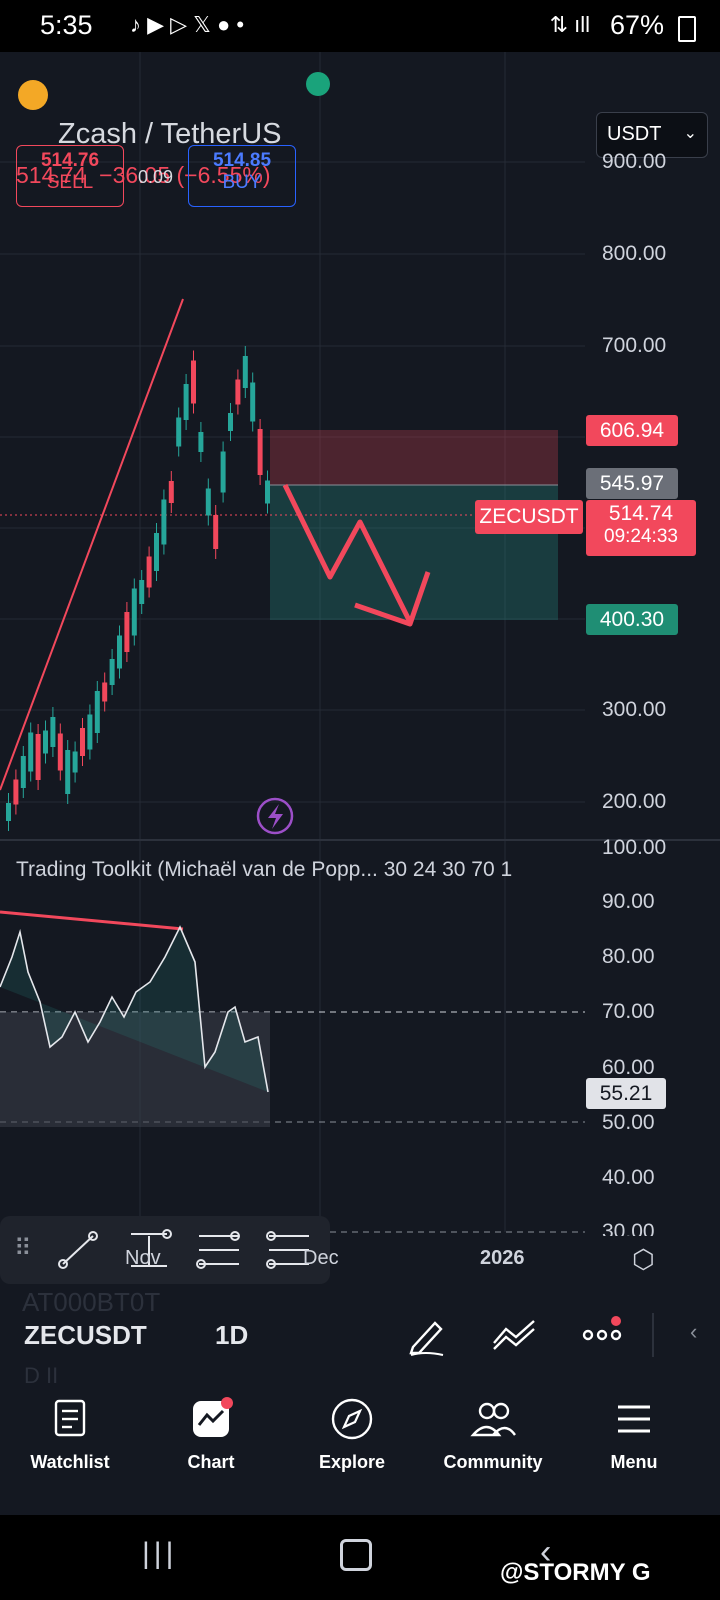  Describe the element at coordinates (187, 24) in the screenshot. I see `notification-icons: ♪ ▶ ▷ 𝕏 ● •` at that location.